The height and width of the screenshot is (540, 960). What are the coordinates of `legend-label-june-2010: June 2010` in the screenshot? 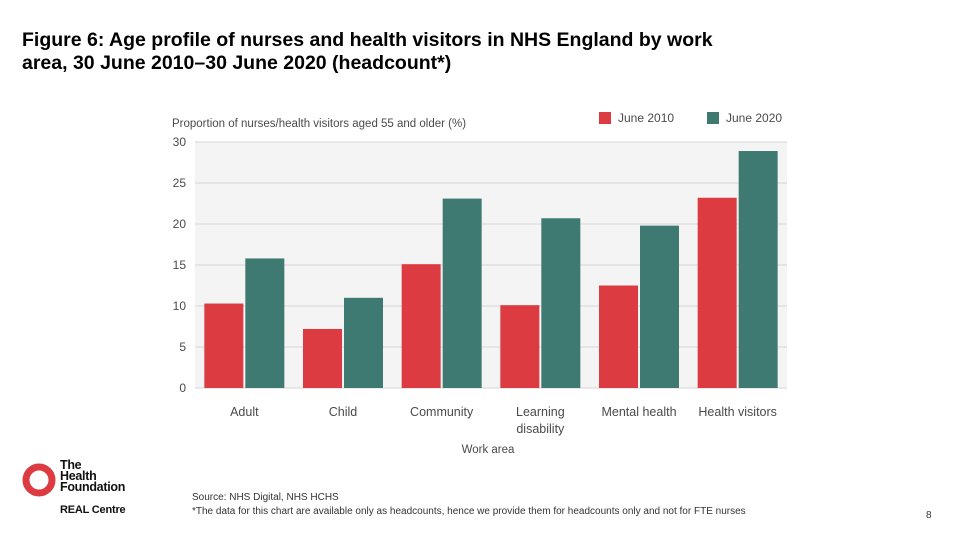 It's located at (646, 118).